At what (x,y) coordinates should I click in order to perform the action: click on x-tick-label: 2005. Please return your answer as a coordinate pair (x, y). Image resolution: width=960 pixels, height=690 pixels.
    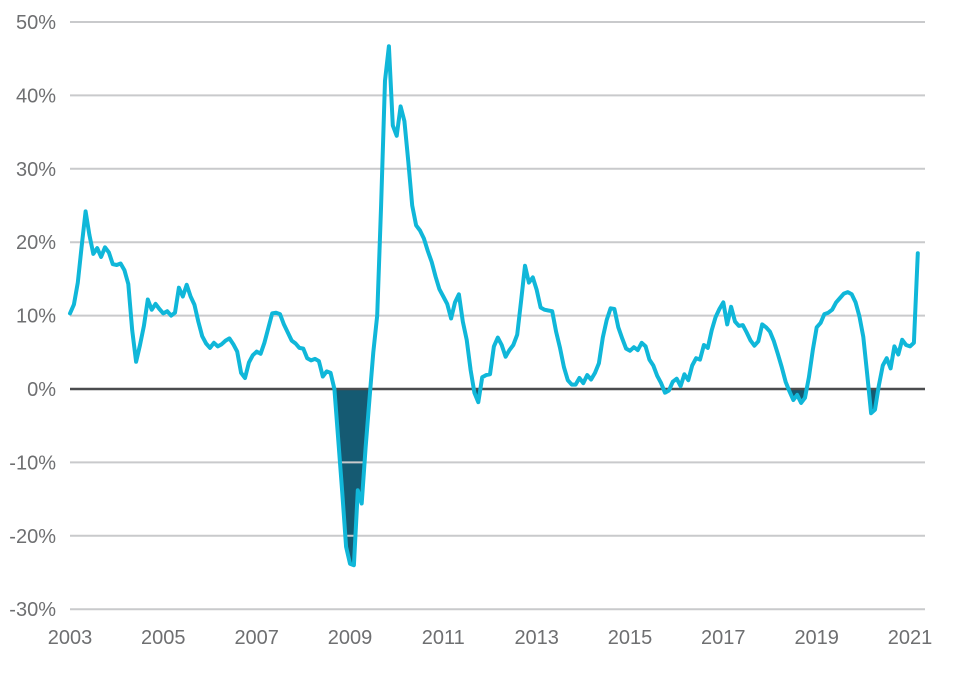
    Looking at the image, I should click on (163, 638).